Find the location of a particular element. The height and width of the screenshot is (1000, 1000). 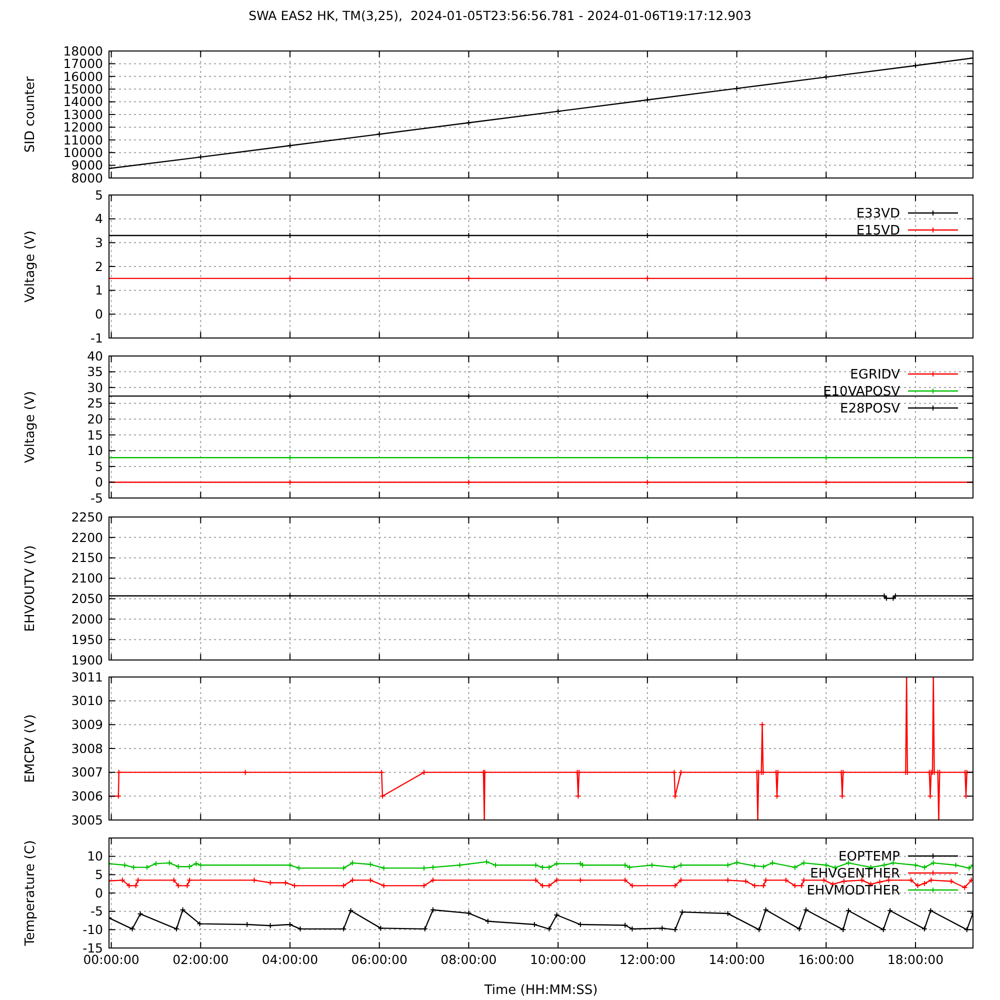

y-tick-label: 16000 is located at coordinates (83, 76).